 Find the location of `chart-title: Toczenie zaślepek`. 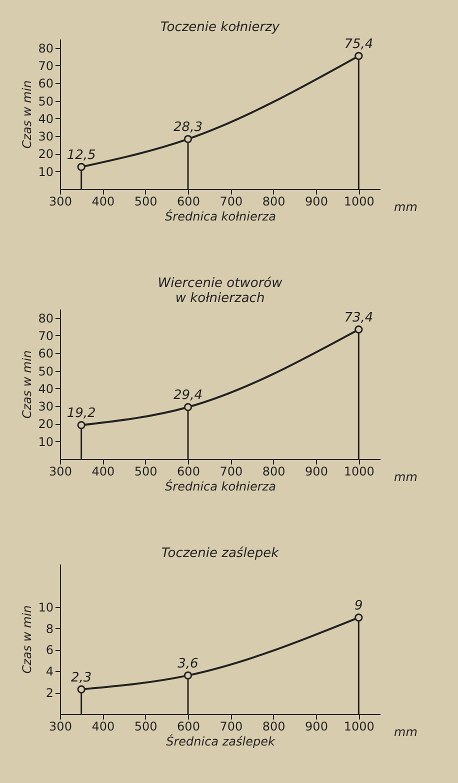

chart-title: Toczenie zaślepek is located at coordinates (220, 553).